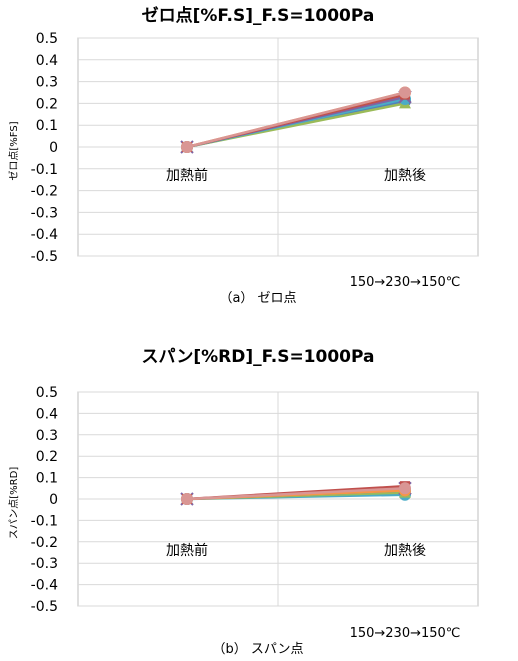 This screenshot has height=661, width=518. I want to click on chart-title: スパン[%RD]_F.S=1000Pa, so click(258, 357).